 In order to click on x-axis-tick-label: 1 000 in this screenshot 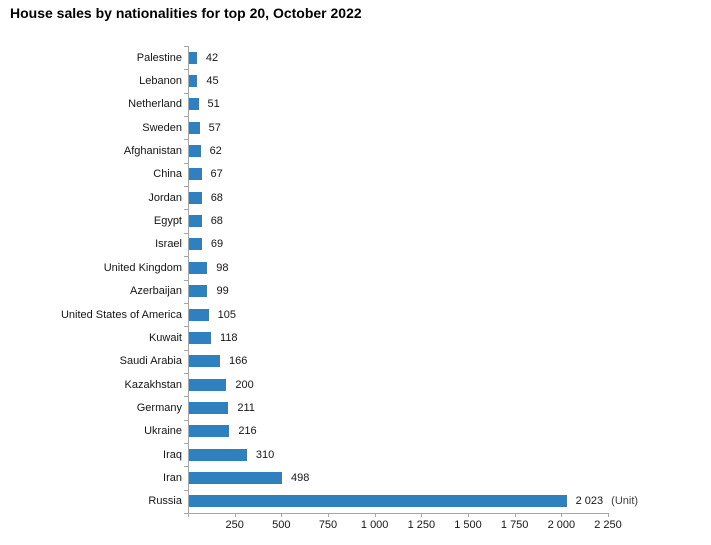, I will do `click(374, 525)`.